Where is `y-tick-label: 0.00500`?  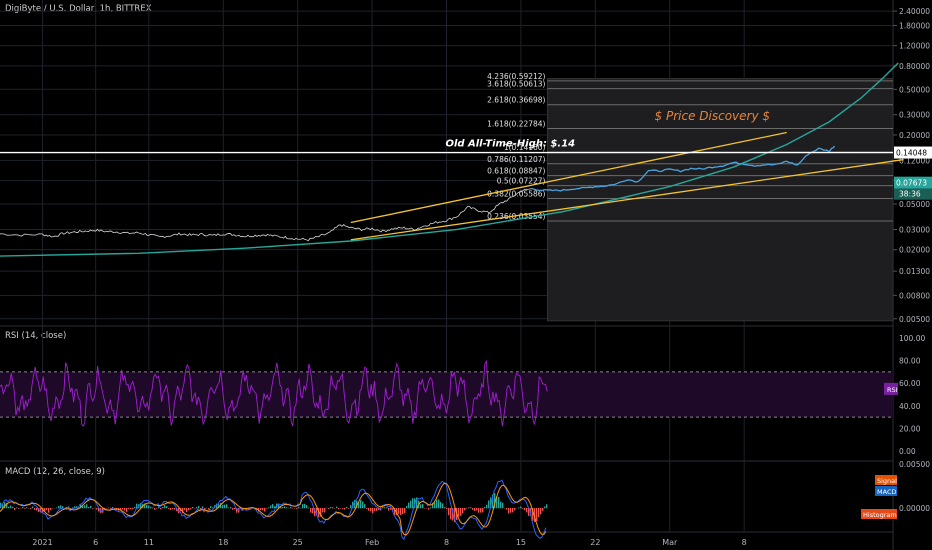
y-tick-label: 0.00500 is located at coordinates (914, 319).